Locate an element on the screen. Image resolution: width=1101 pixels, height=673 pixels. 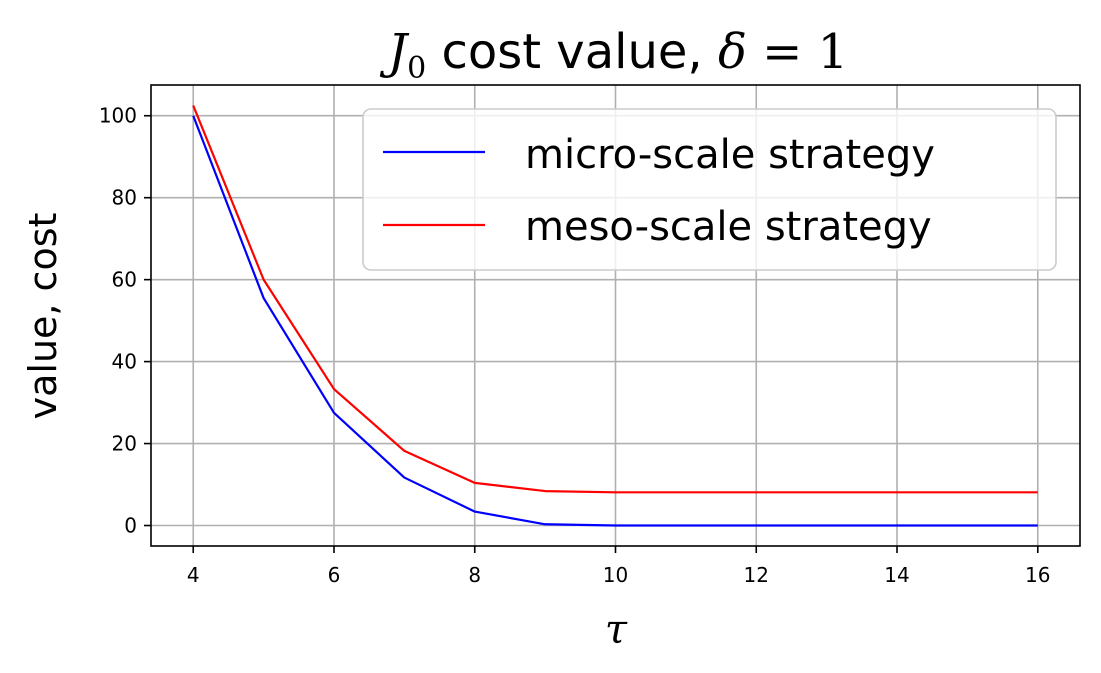
y-tick-label: 80 is located at coordinates (124, 198).